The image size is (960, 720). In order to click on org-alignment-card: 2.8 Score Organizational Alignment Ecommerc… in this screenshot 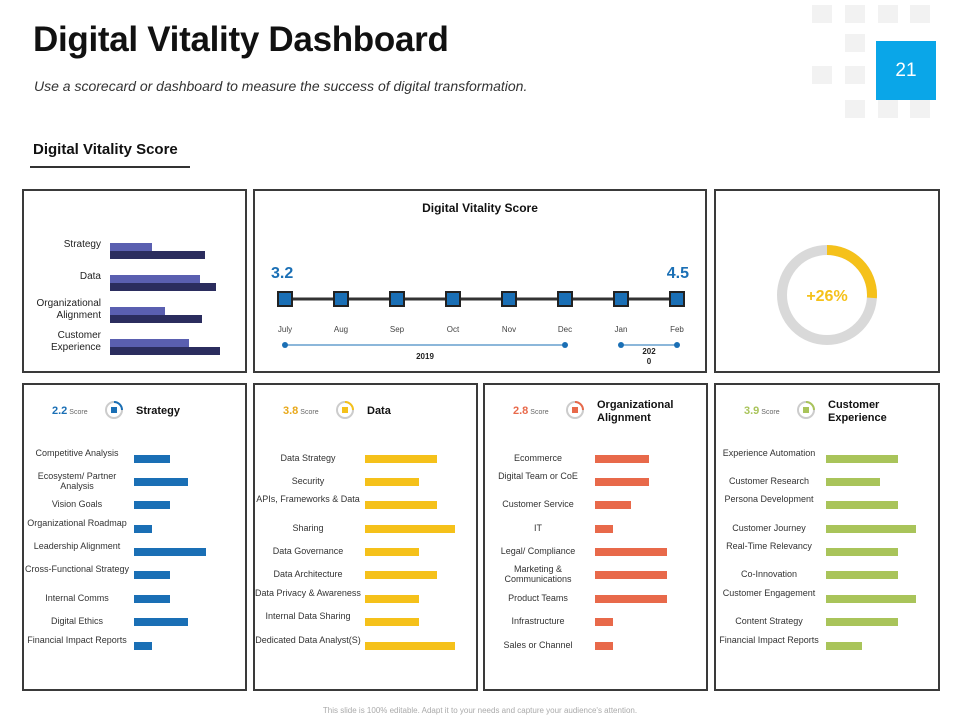, I will do `click(595, 537)`.